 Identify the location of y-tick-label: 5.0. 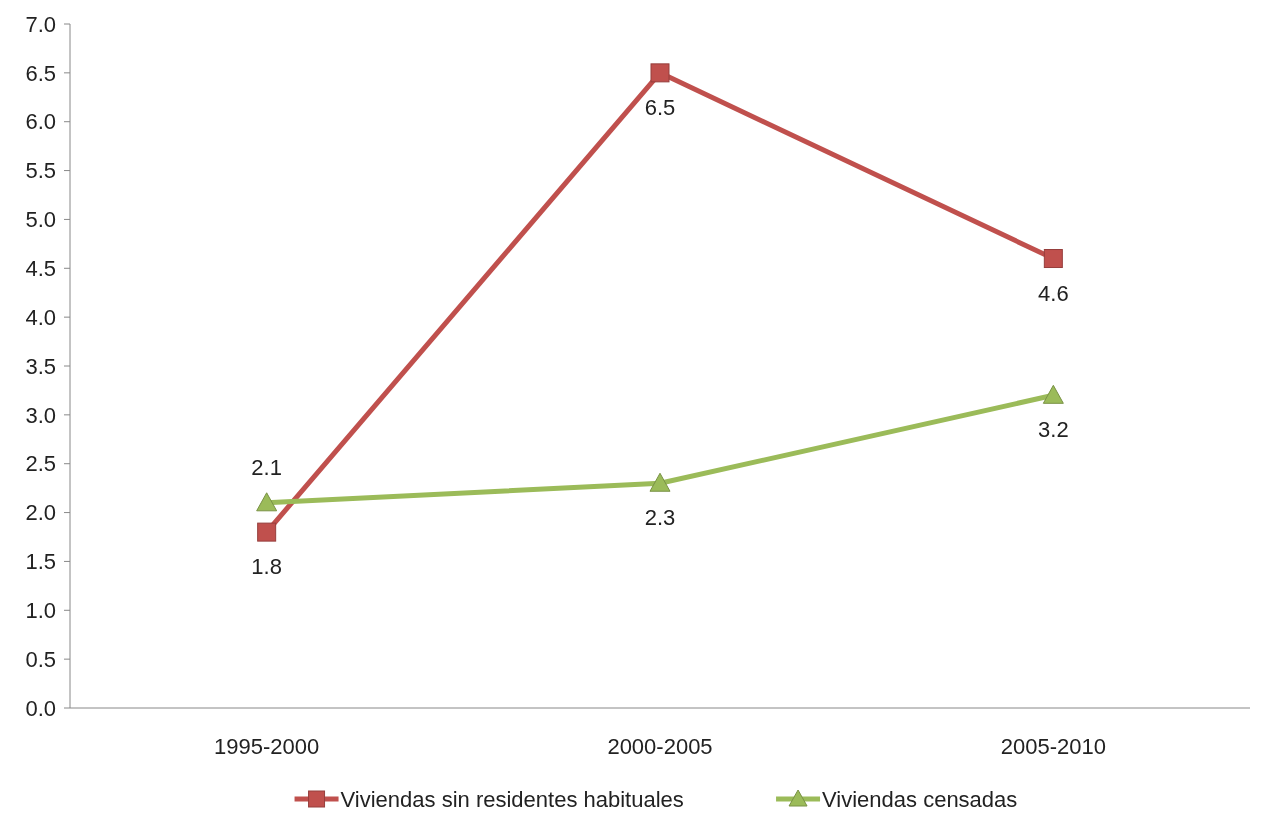
(40, 220).